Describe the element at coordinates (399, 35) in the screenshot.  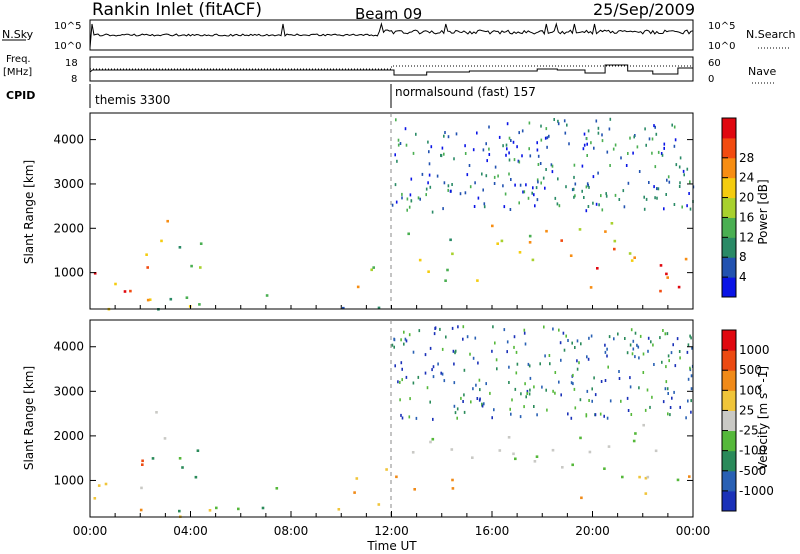
I see `noise-panel: N.Sky 10^5 10^0 10^5 10^0 N.Search` at that location.